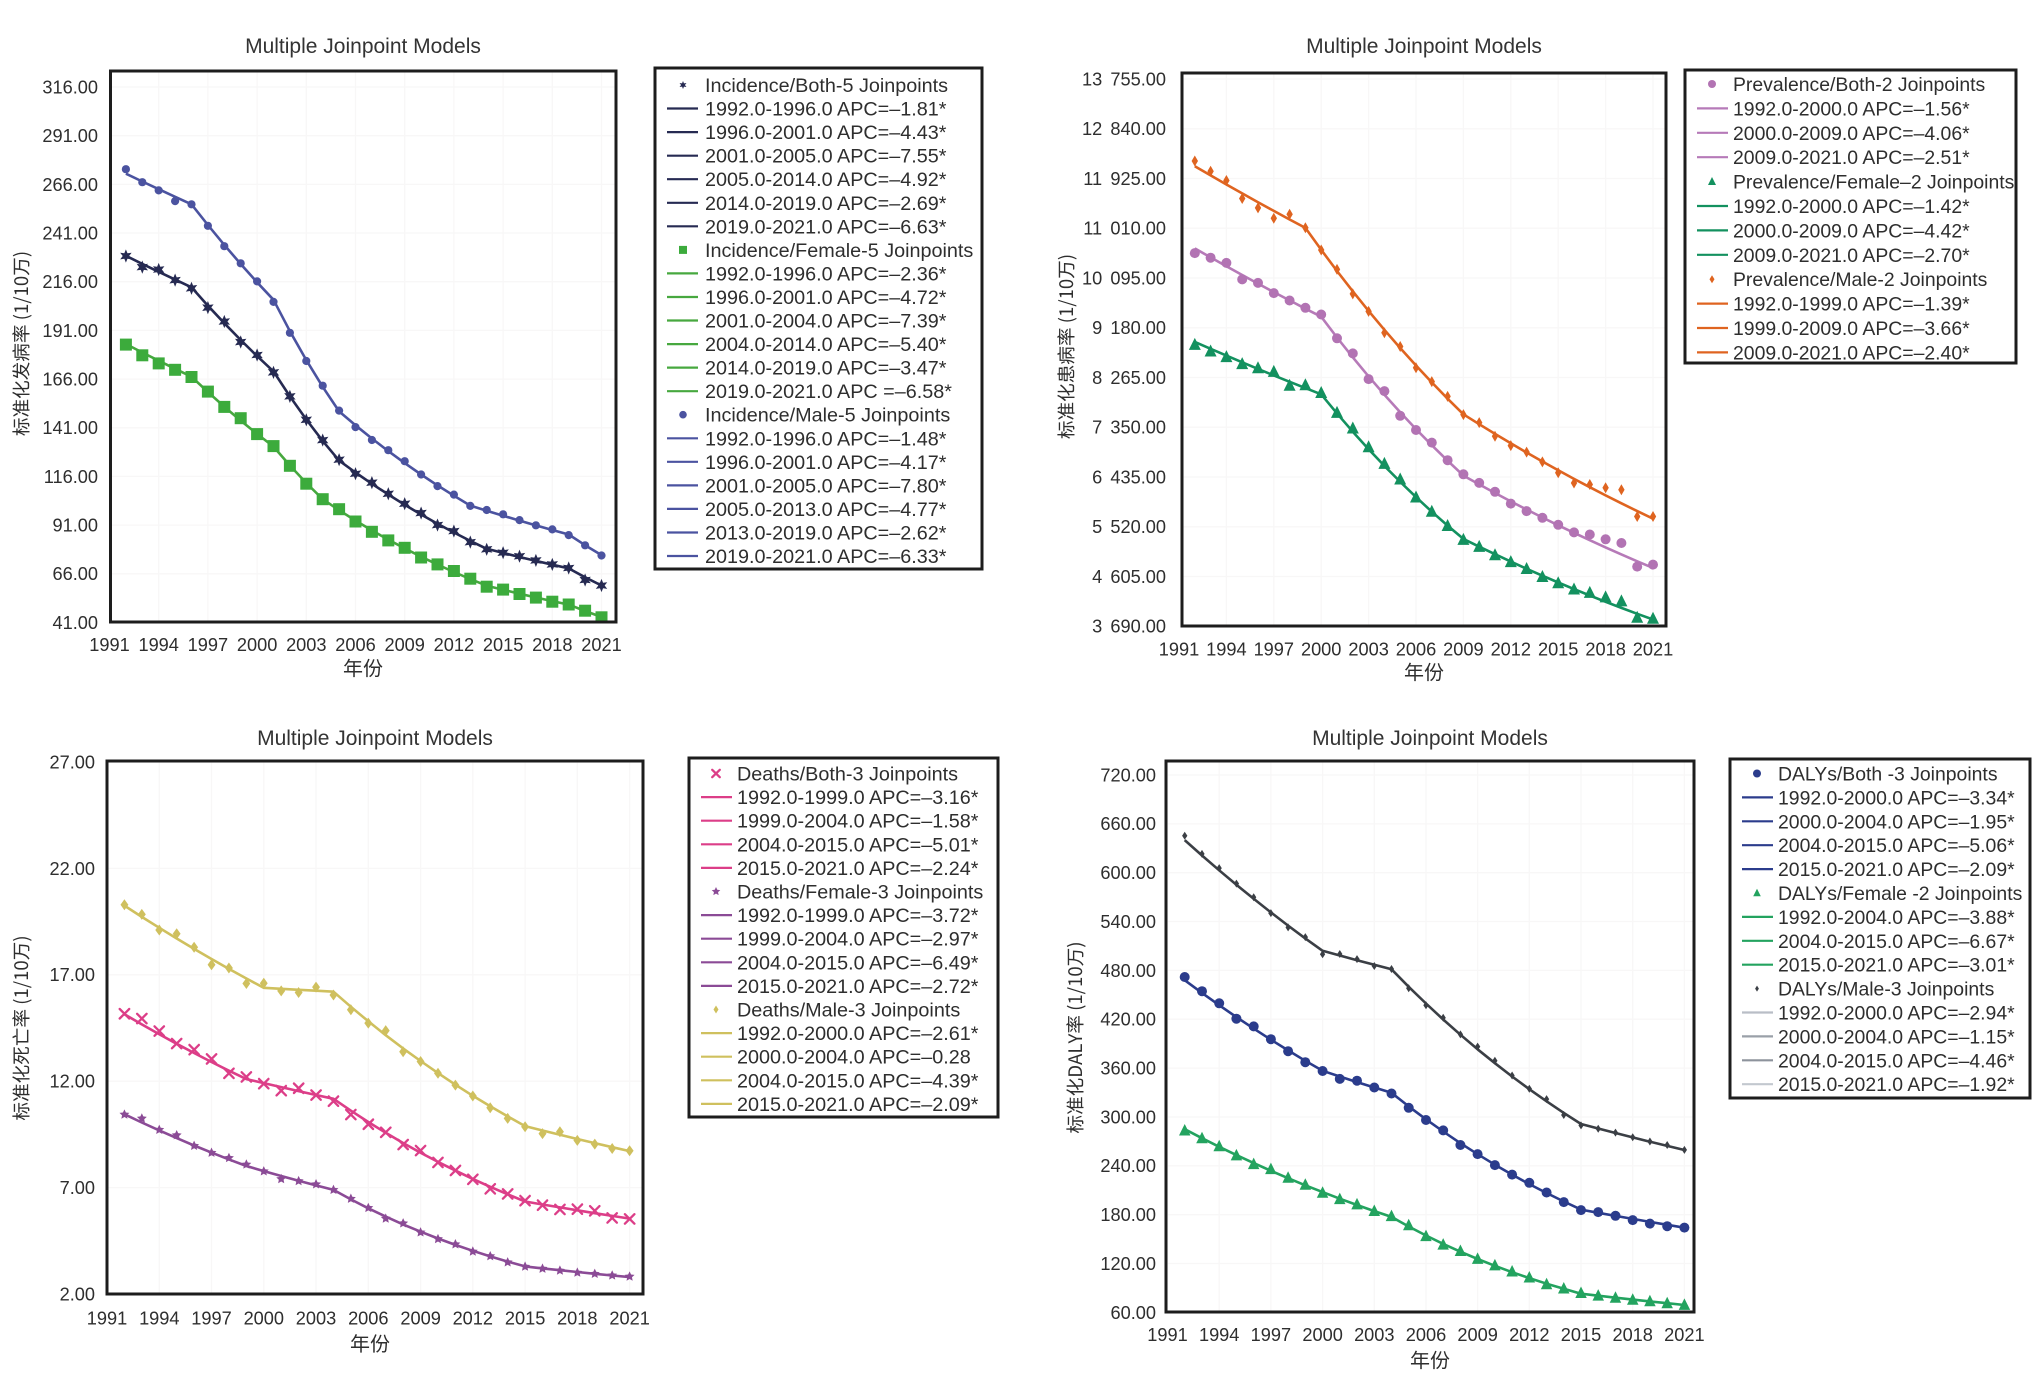  Describe the element at coordinates (1128, 775) in the screenshot. I see `svg-text: 720.00` at that location.